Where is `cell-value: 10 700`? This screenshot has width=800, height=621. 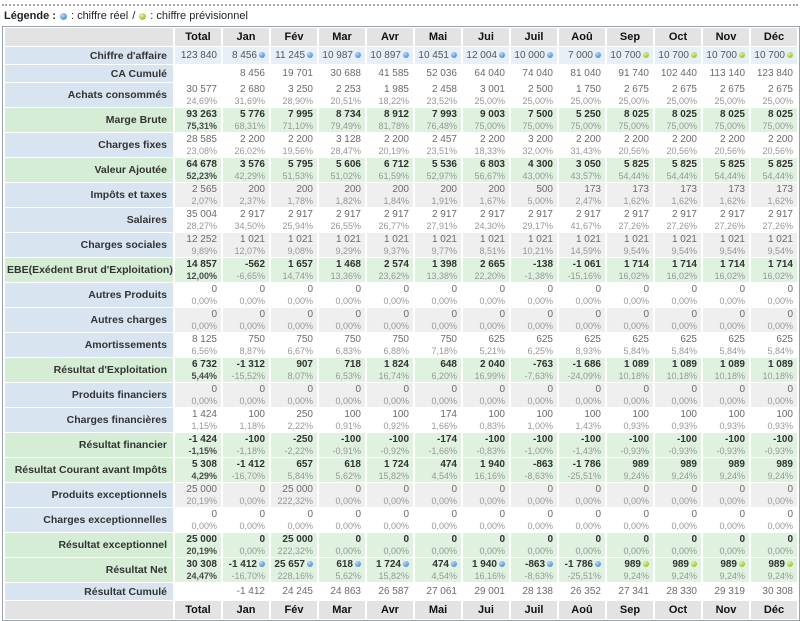 cell-value: 10 700 is located at coordinates (628, 56).